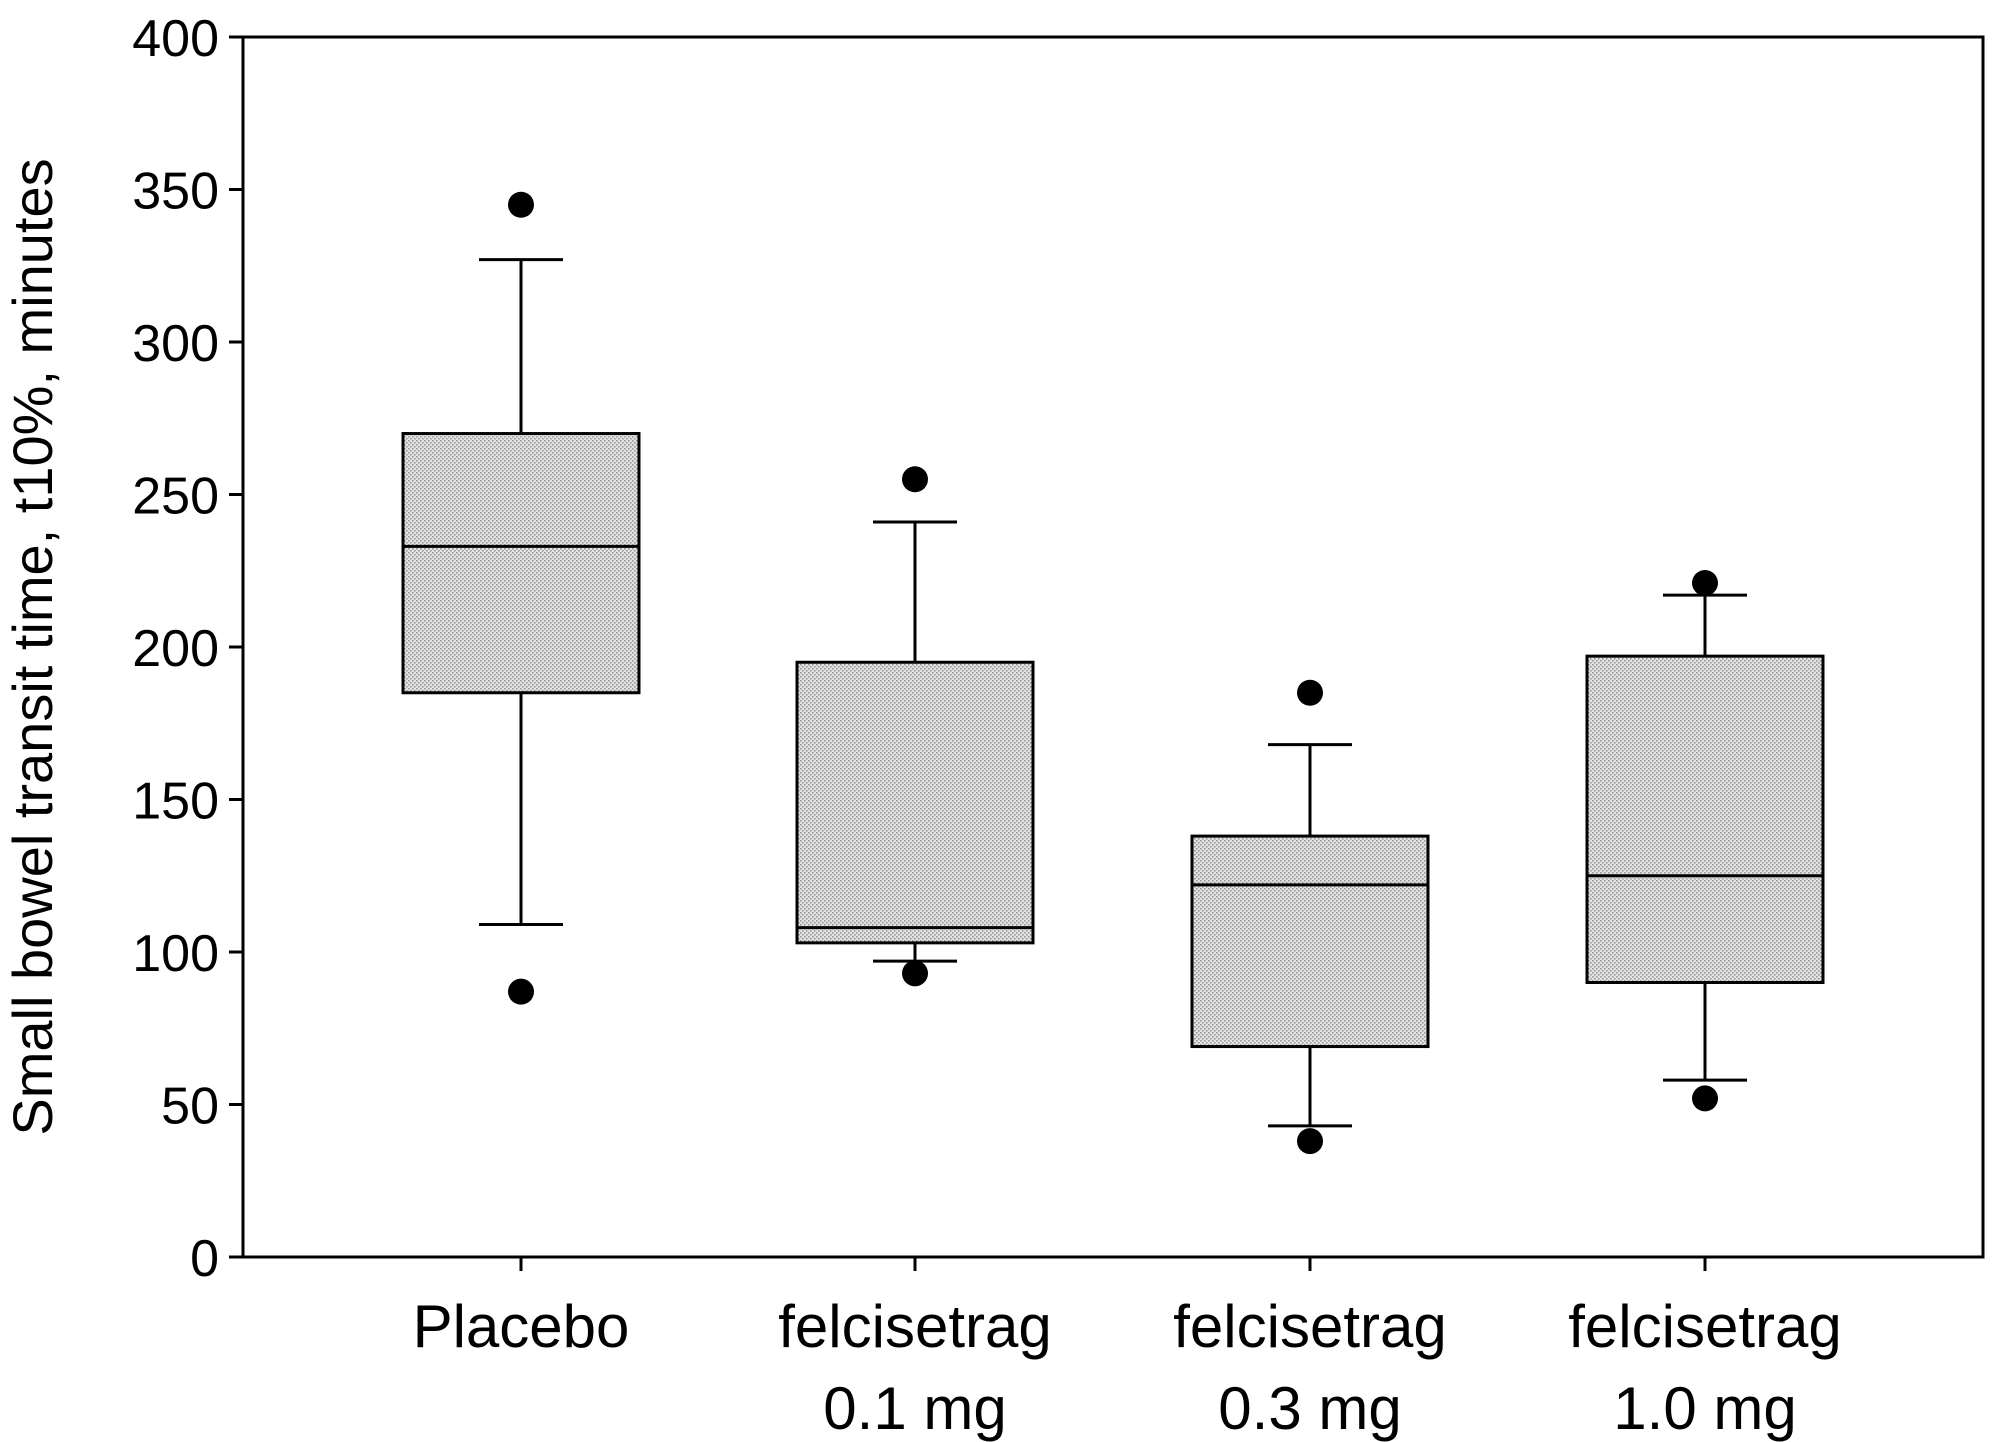 The width and height of the screenshot is (1992, 1442). Describe the element at coordinates (175, 344) in the screenshot. I see `y-tick-label: 300` at that location.